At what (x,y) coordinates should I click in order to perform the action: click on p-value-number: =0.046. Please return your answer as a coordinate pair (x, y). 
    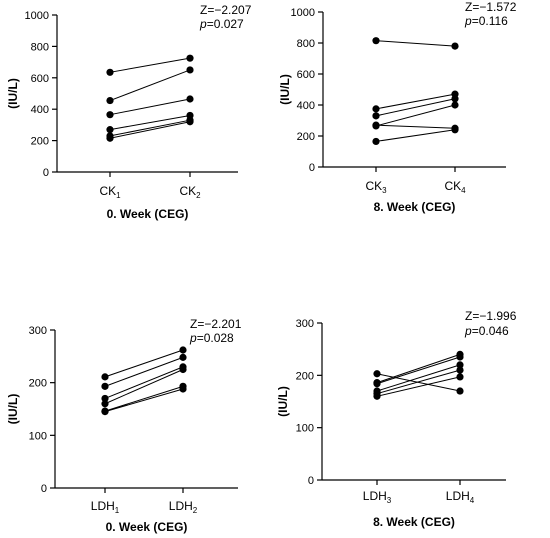
    Looking at the image, I should click on (490, 331).